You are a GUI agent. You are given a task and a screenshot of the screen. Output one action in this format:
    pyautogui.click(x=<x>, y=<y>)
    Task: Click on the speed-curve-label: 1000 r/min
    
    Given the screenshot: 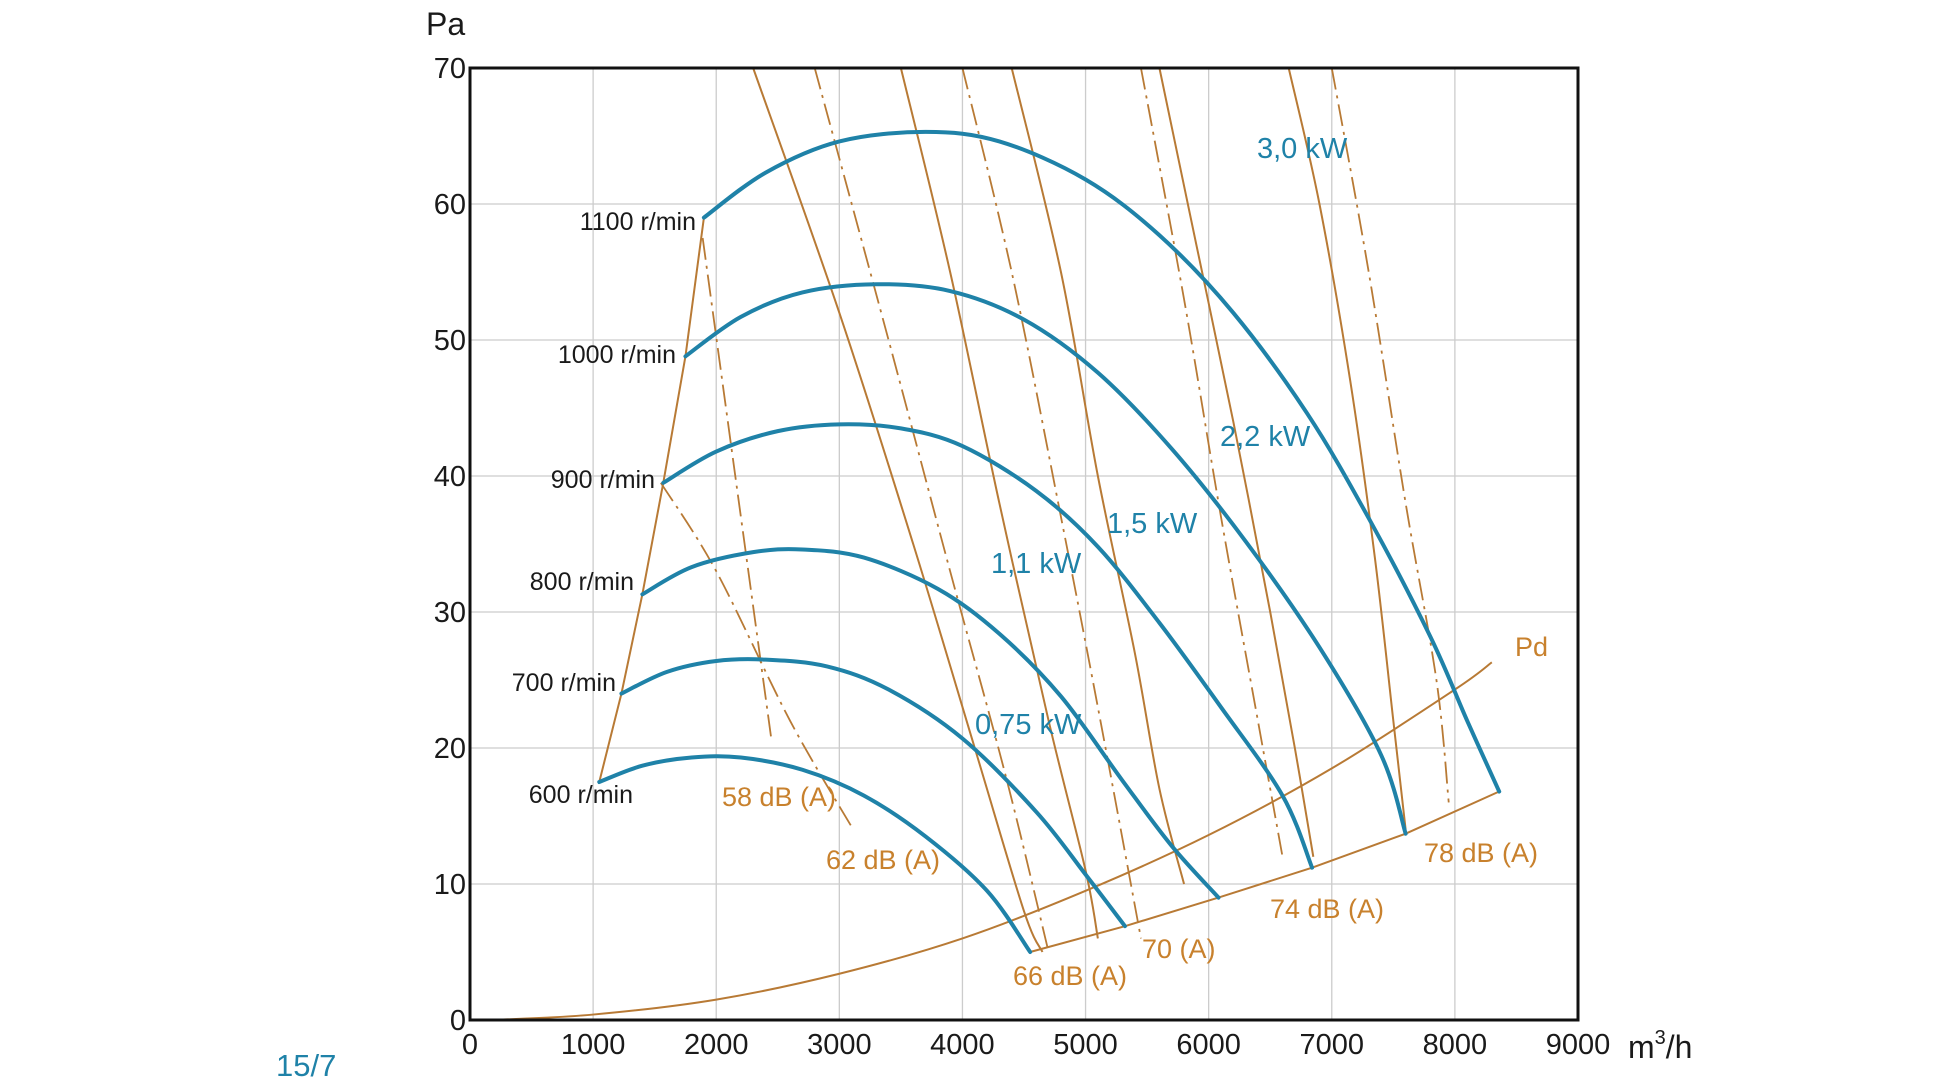 What is the action you would take?
    pyautogui.click(x=617, y=355)
    